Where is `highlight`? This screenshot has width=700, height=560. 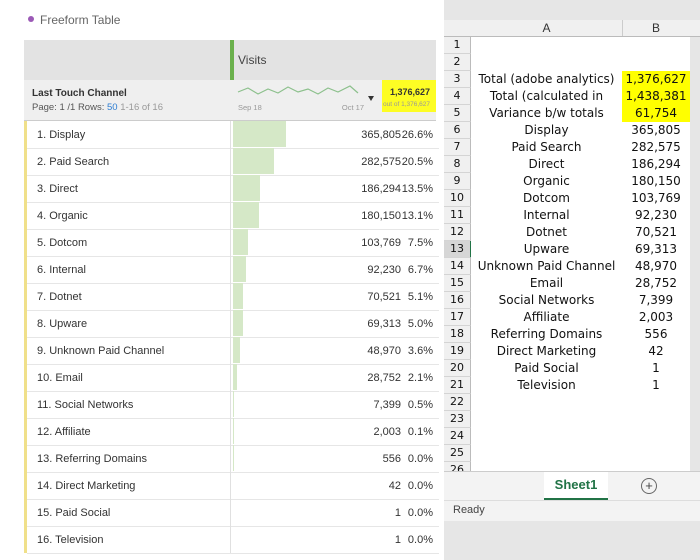
highlight is located at coordinates (409, 96).